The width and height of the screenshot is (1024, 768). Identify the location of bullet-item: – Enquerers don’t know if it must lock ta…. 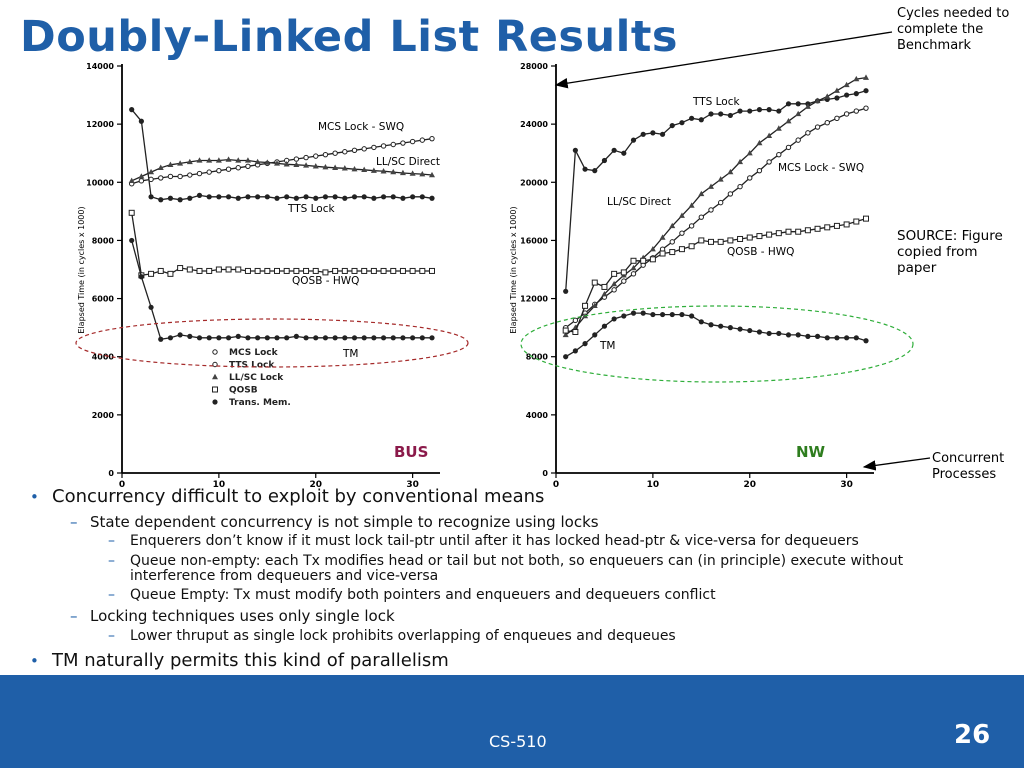
(538, 541).